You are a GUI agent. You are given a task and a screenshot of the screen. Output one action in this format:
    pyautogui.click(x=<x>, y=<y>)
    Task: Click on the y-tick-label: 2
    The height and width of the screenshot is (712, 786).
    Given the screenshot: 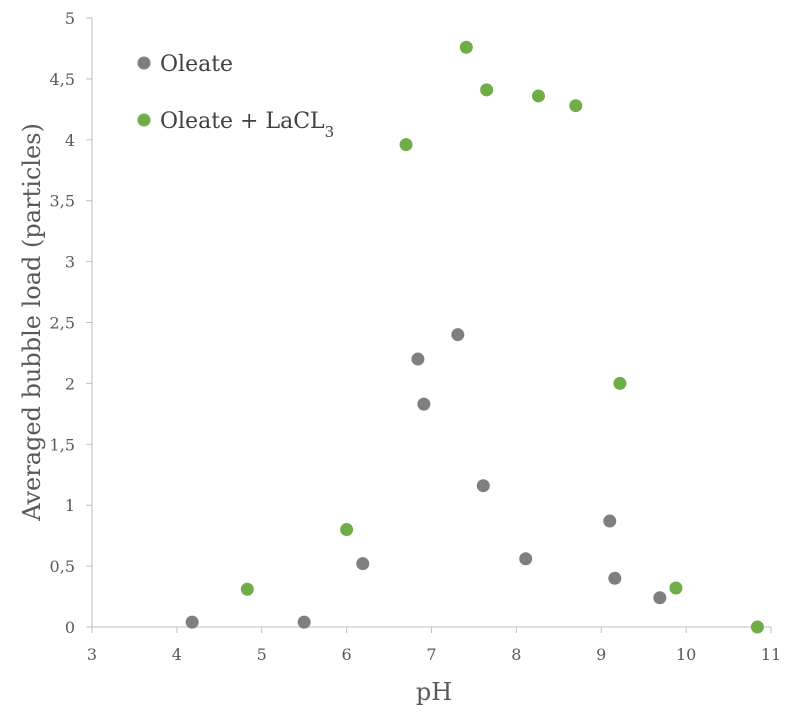 What is the action you would take?
    pyautogui.click(x=70, y=383)
    